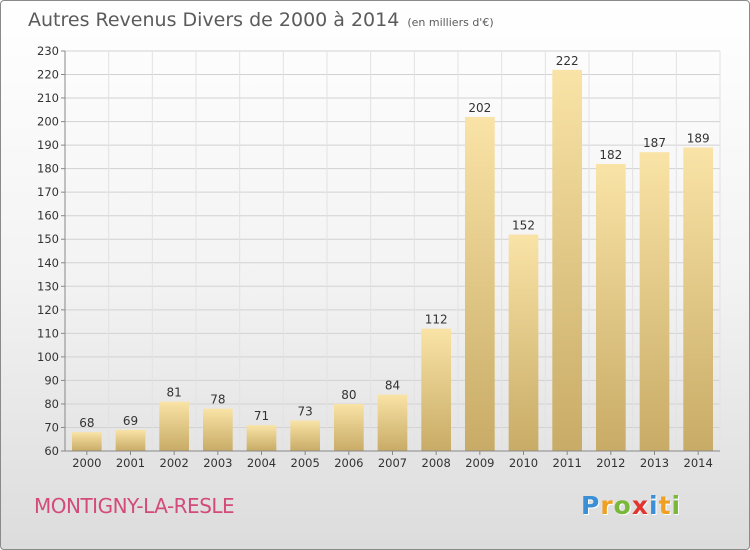  What do you see at coordinates (48, 98) in the screenshot?
I see `y-tick-label: 210` at bounding box center [48, 98].